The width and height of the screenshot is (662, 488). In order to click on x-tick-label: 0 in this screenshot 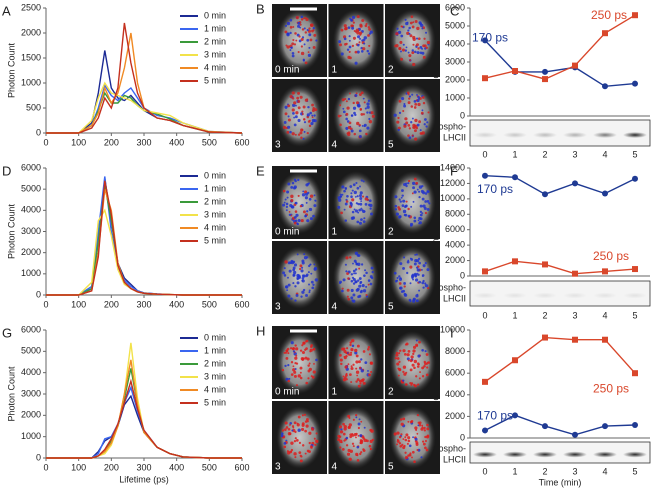, I will do `click(484, 471)`.